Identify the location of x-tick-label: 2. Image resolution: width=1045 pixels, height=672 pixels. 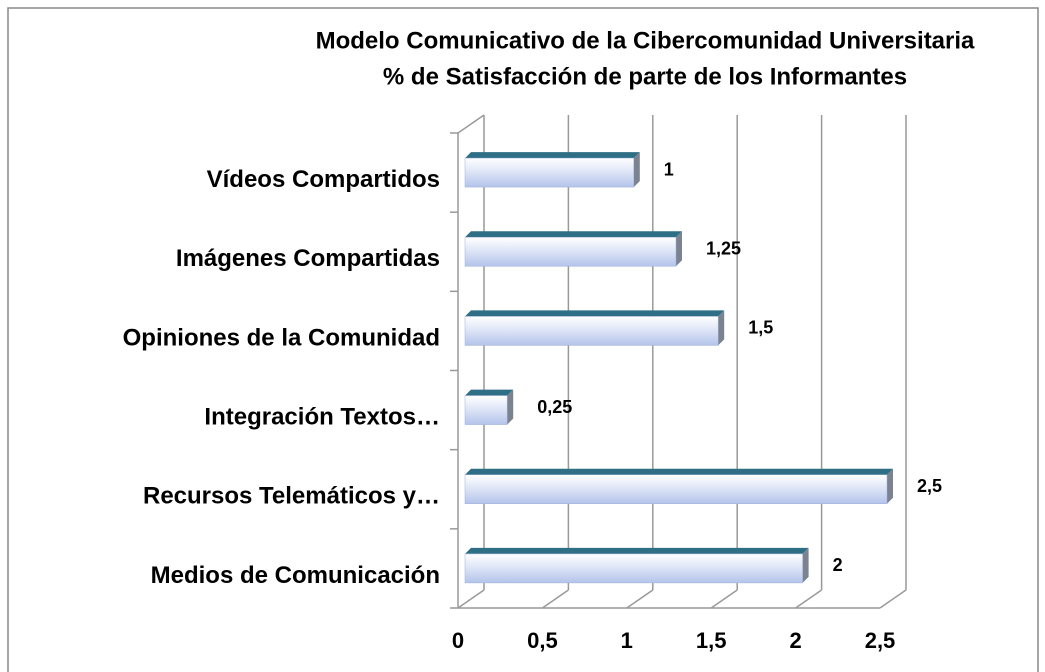
(795, 640).